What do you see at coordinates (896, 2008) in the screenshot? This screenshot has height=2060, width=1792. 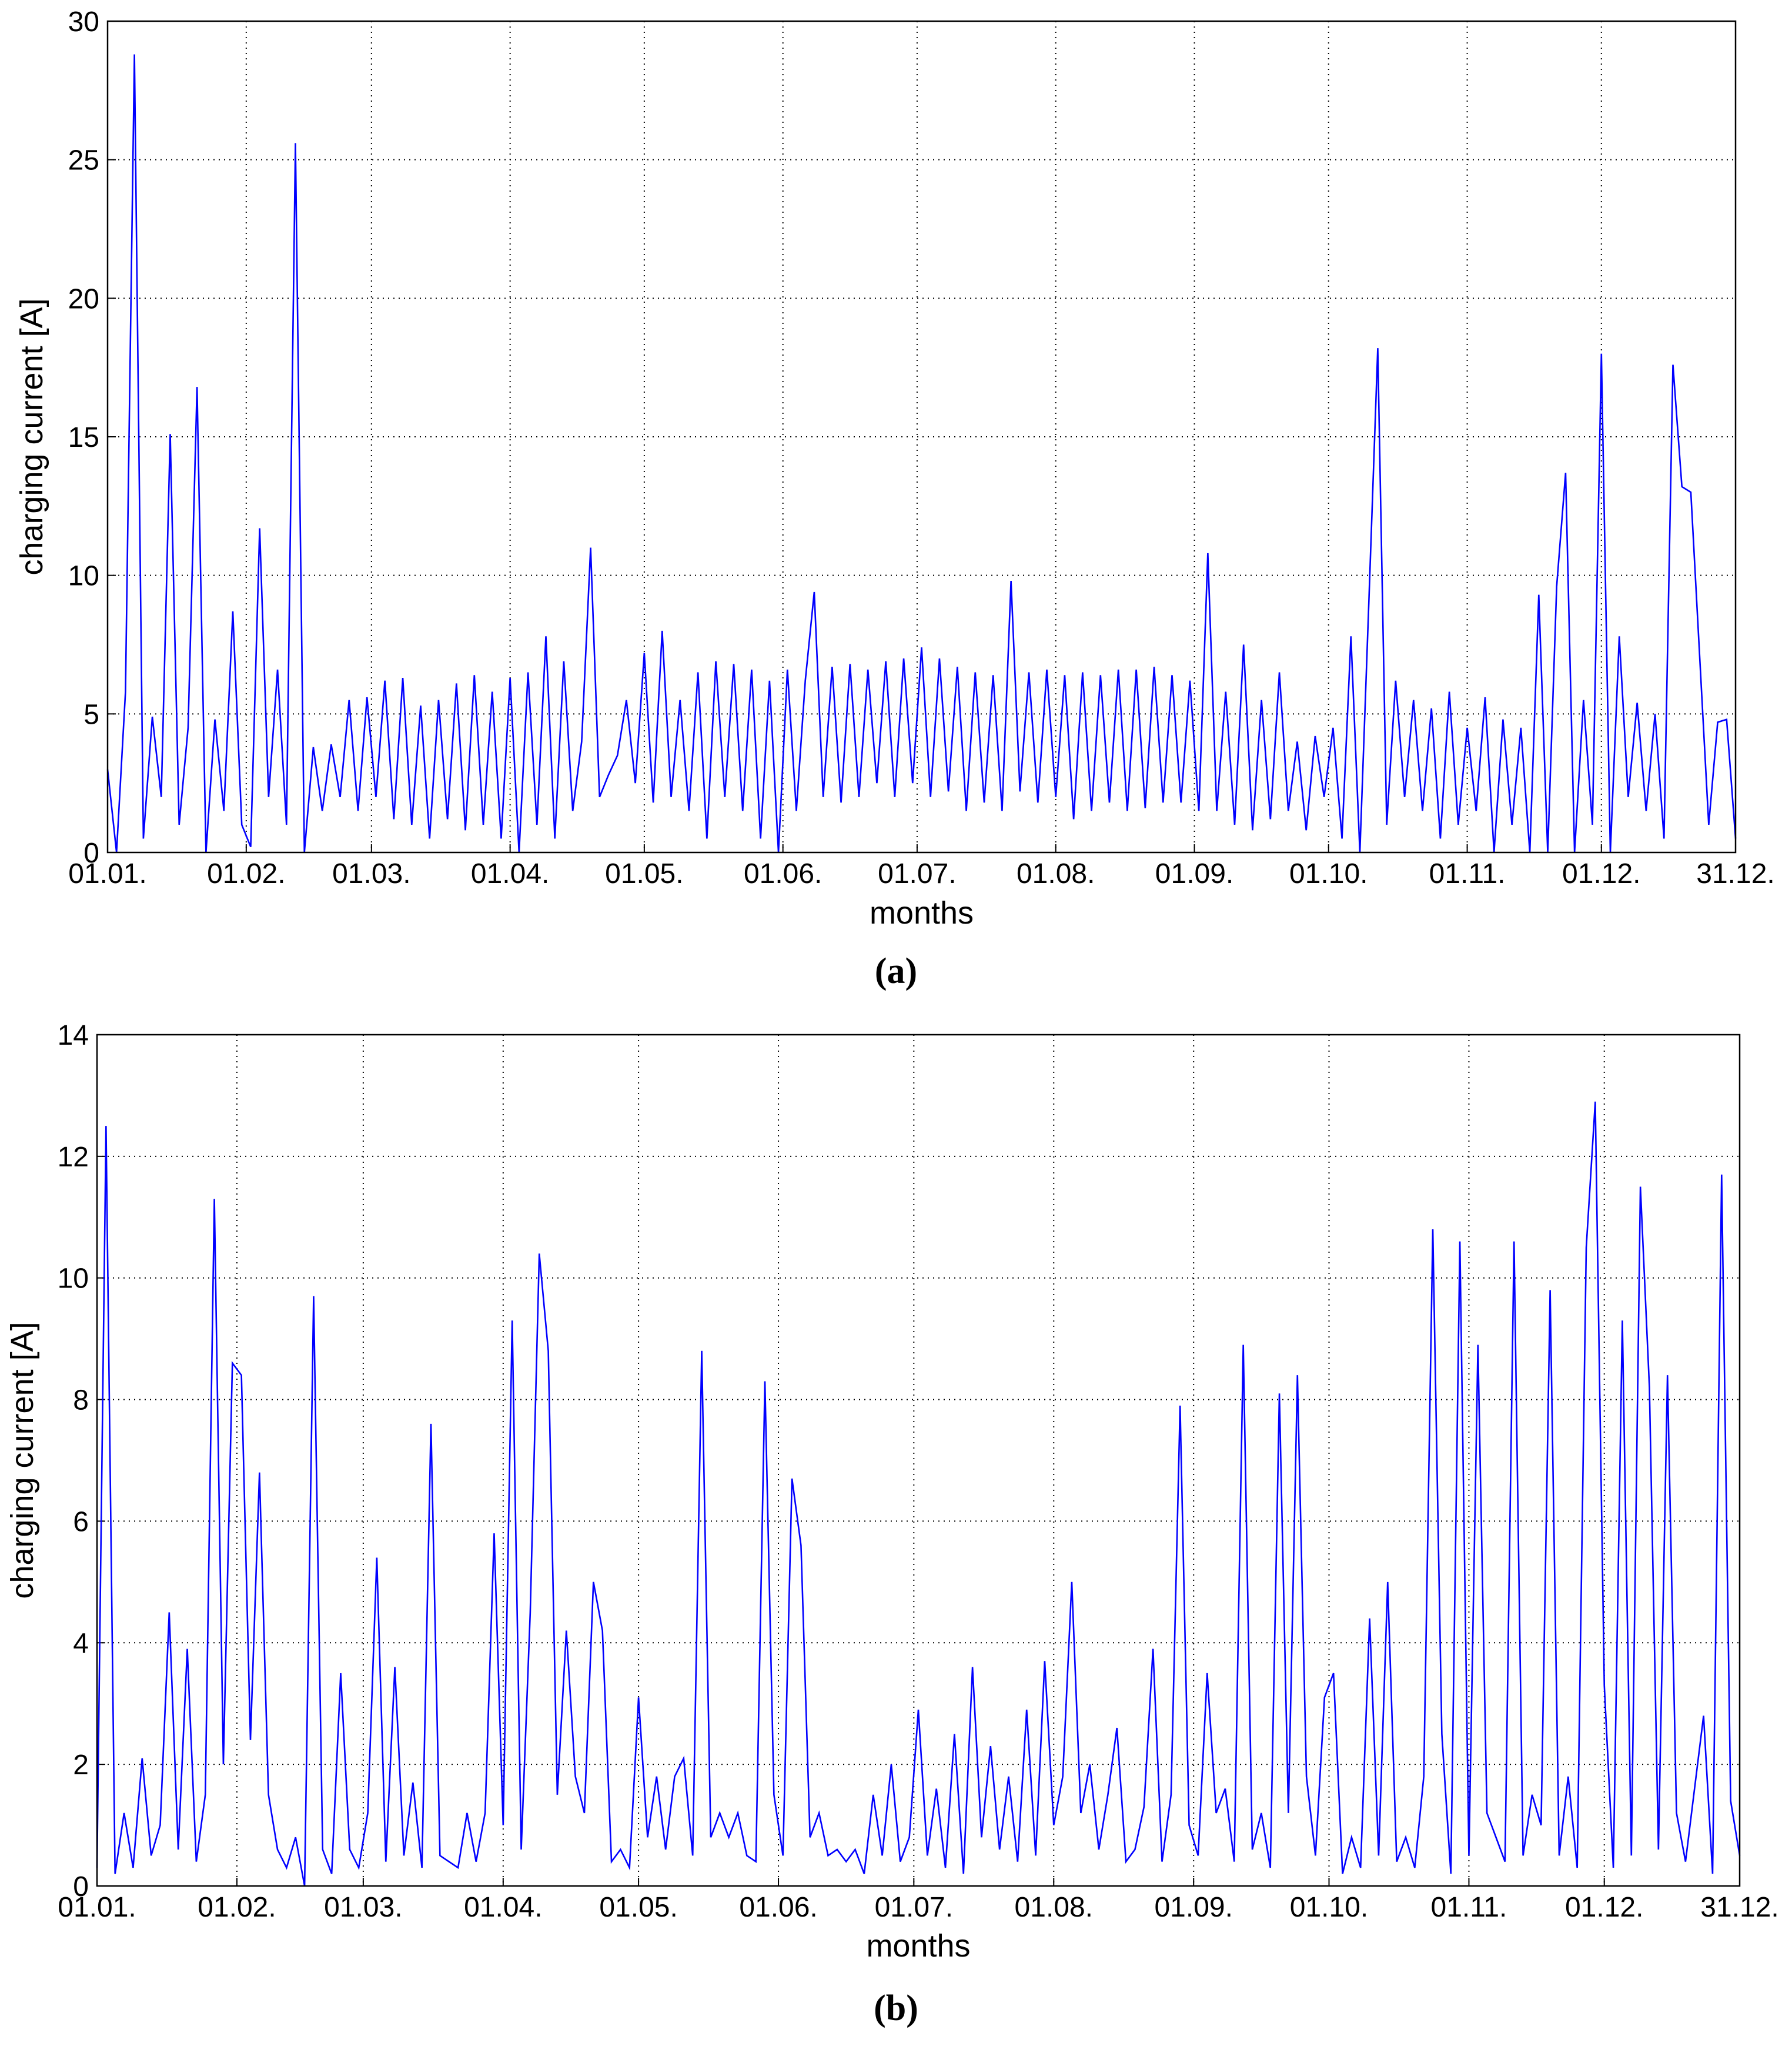 I see `panel-caption: (b)` at bounding box center [896, 2008].